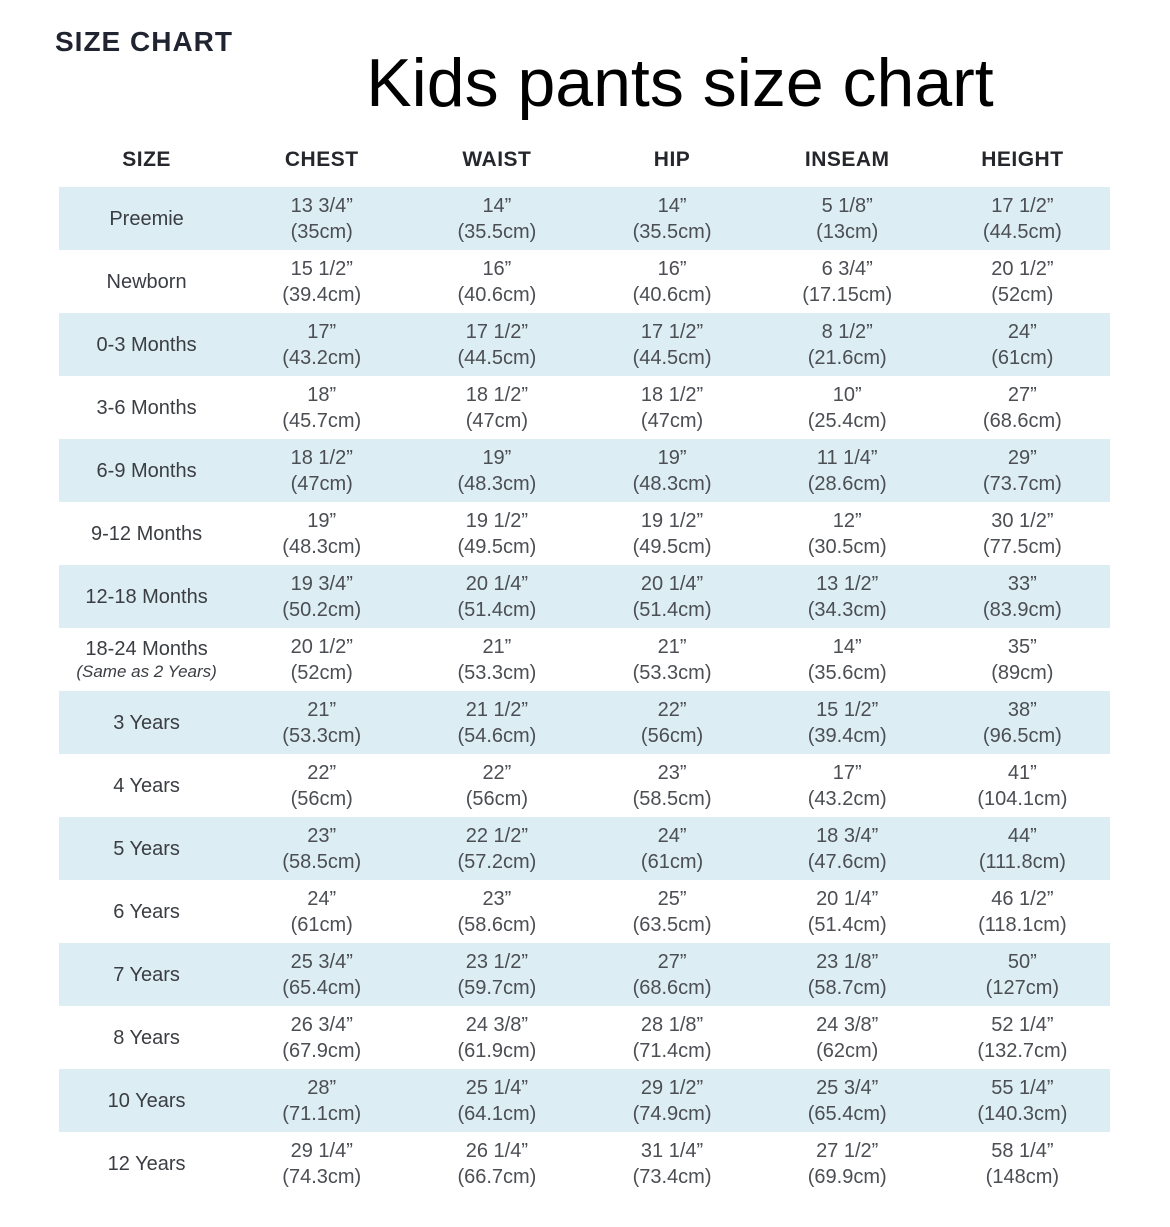  What do you see at coordinates (672, 672) in the screenshot?
I see `hip-cm: (53.3cm)` at bounding box center [672, 672].